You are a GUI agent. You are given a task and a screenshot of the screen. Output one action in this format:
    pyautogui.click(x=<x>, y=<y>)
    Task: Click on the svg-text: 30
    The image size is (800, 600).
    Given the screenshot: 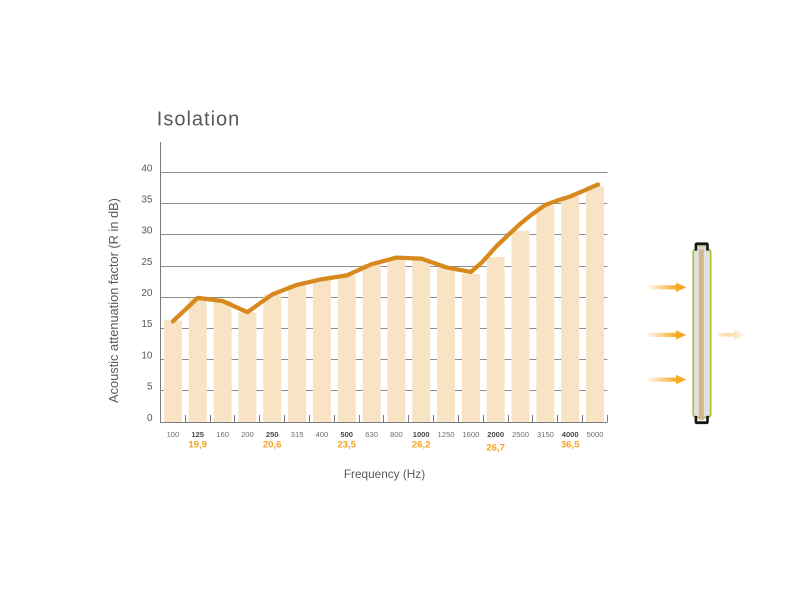 What is the action you would take?
    pyautogui.click(x=147, y=231)
    